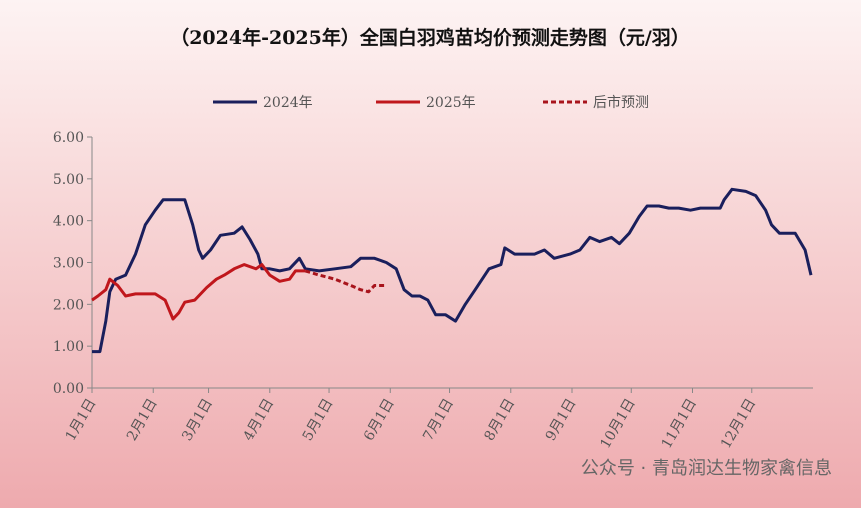  Describe the element at coordinates (68, 264) in the screenshot. I see `y-tick-label: 3.00` at that location.